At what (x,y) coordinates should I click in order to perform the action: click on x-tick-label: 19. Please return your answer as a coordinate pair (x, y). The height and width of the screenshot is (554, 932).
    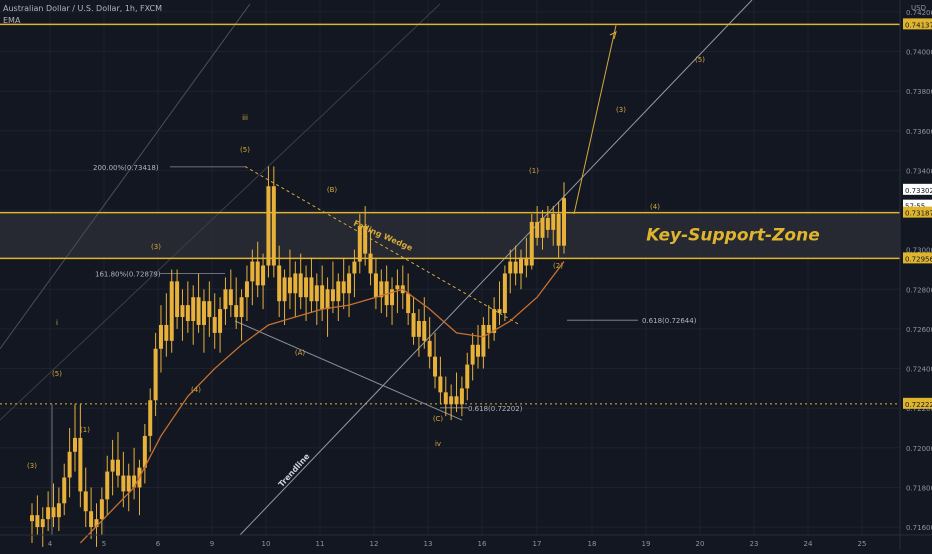
    Looking at the image, I should click on (646, 544).